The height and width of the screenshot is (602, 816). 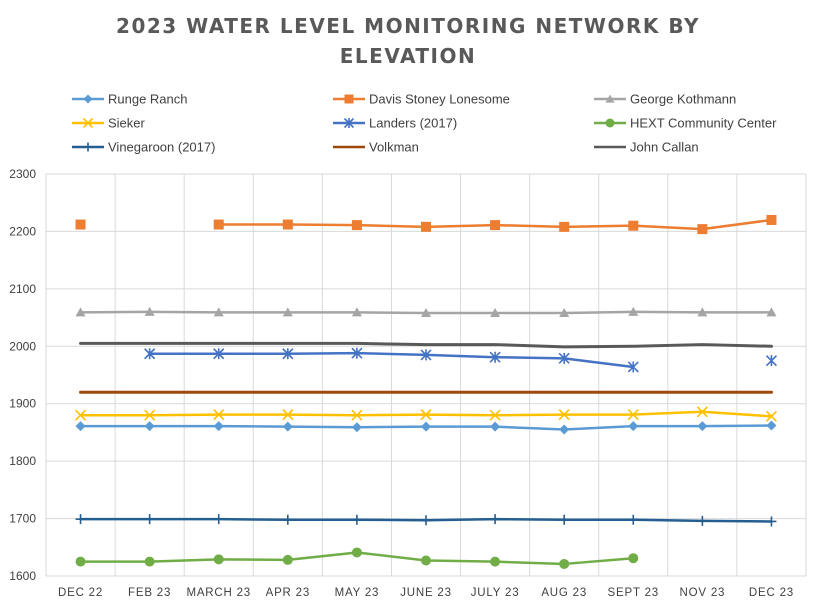 What do you see at coordinates (22, 346) in the screenshot?
I see `y-tick-label: 2000` at bounding box center [22, 346].